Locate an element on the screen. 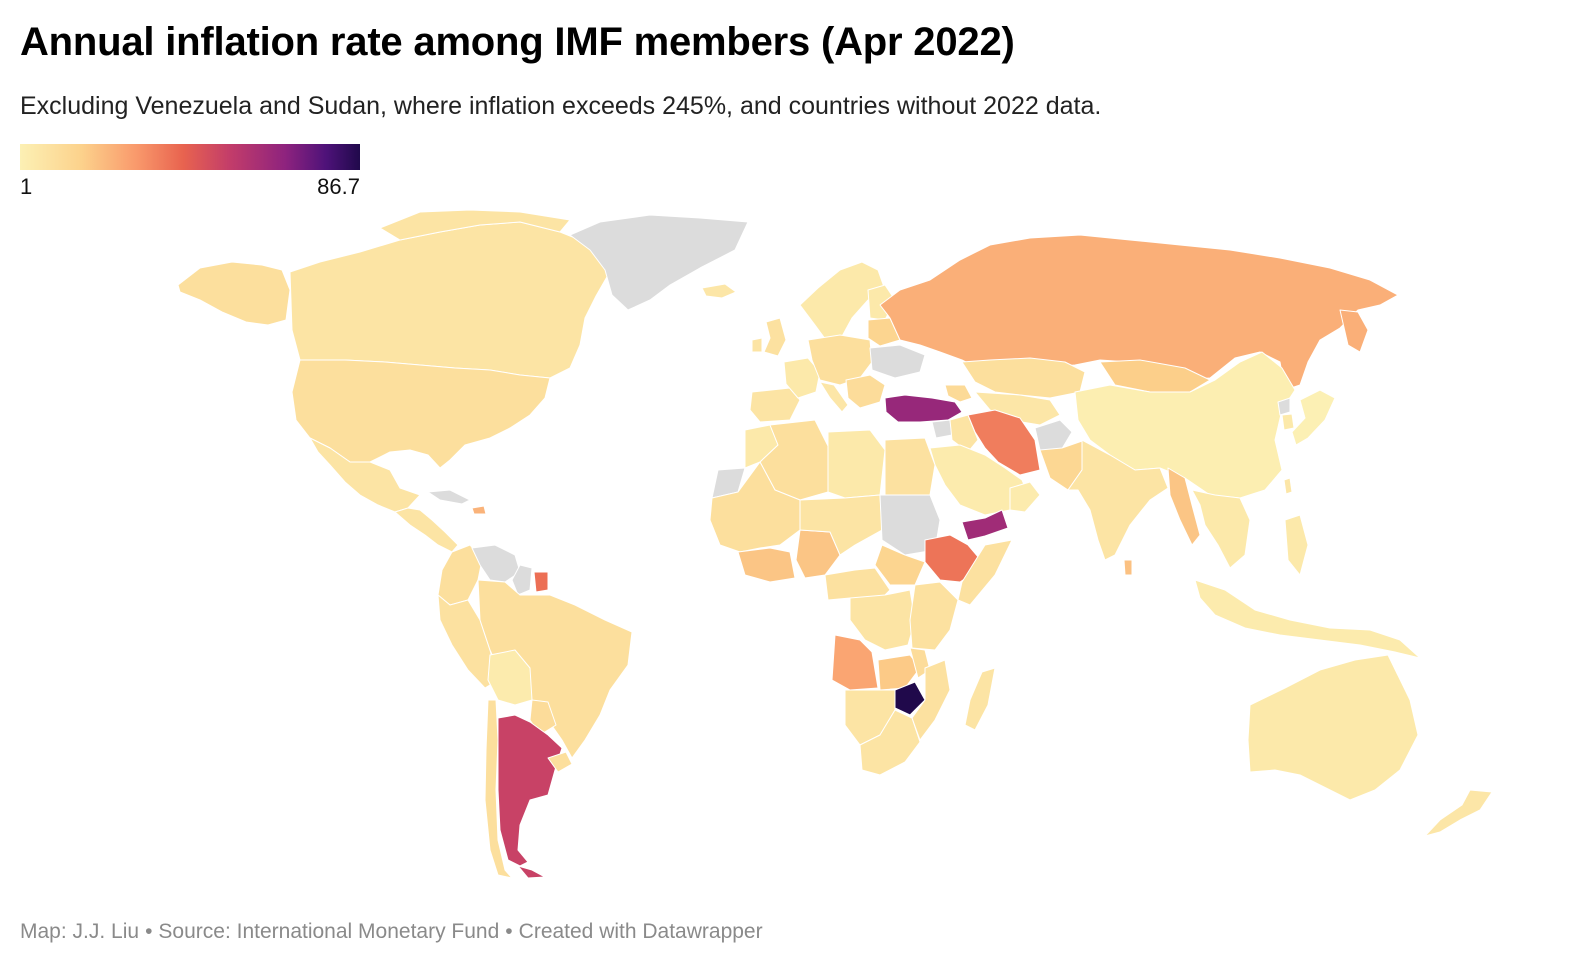  country-iran is located at coordinates (1004, 442).